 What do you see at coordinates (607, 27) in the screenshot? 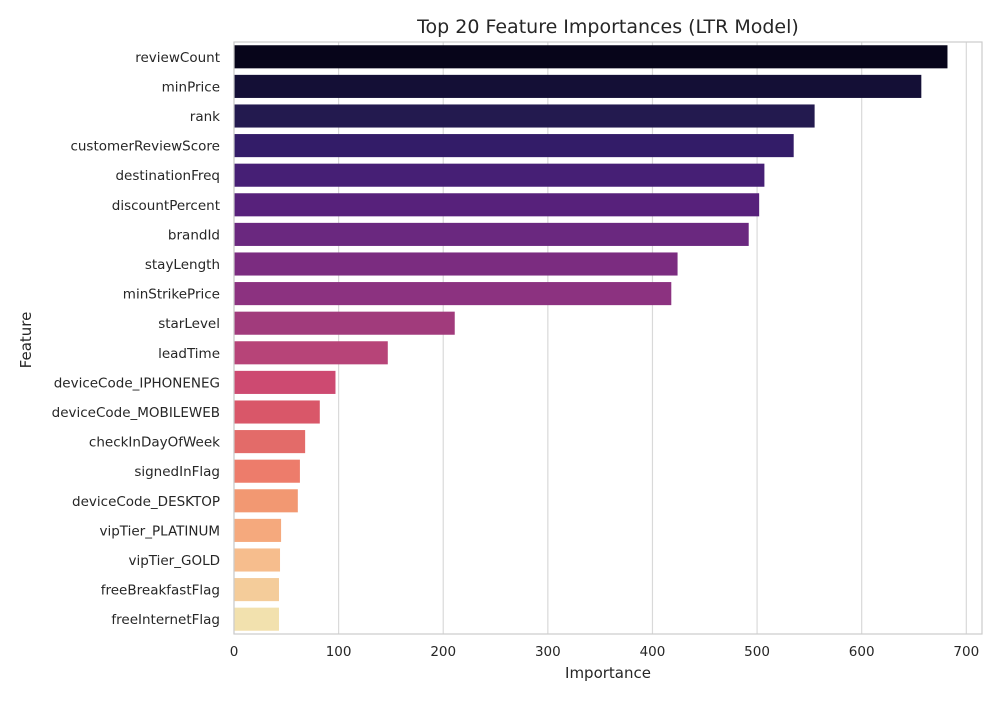
I see `chart-title: Top 20 Feature Importances (LTR Model)` at bounding box center [607, 27].